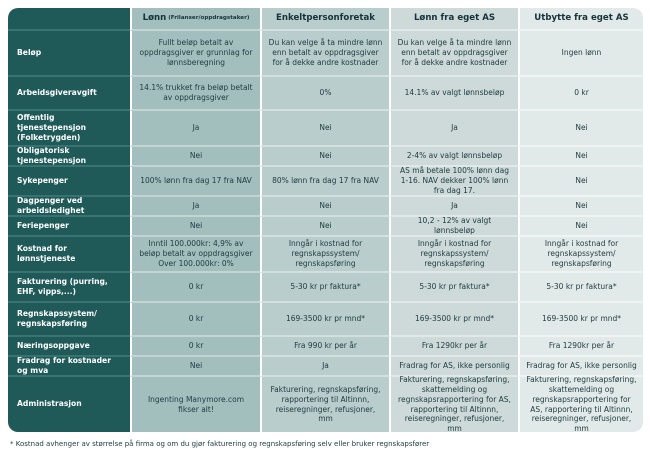 This screenshot has height=454, width=650. I want to click on table-cell: 80% lønn fra dag 17 fra NAV, so click(324, 182).